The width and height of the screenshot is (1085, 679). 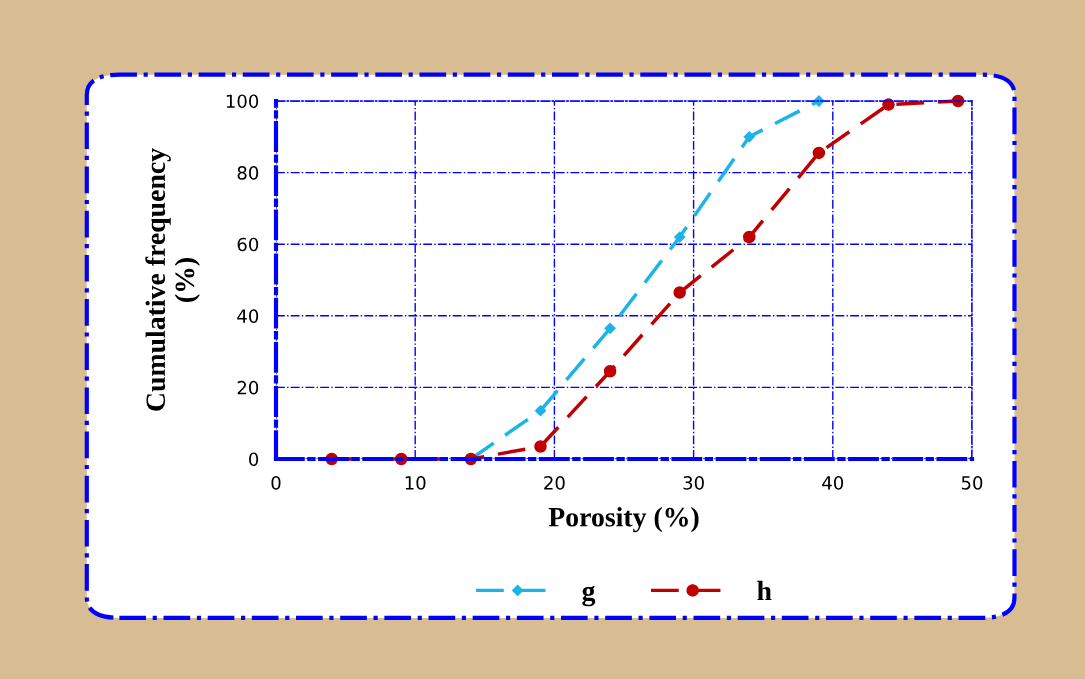 What do you see at coordinates (248, 244) in the screenshot?
I see `y-tick-label: 60` at bounding box center [248, 244].